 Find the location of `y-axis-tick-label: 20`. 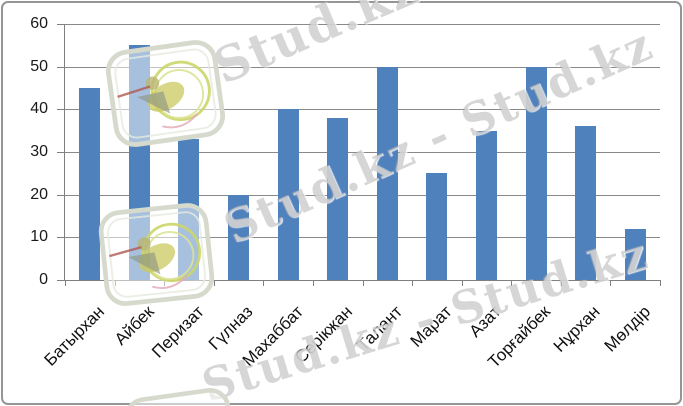

y-axis-tick-label: 20 is located at coordinates (39, 194).